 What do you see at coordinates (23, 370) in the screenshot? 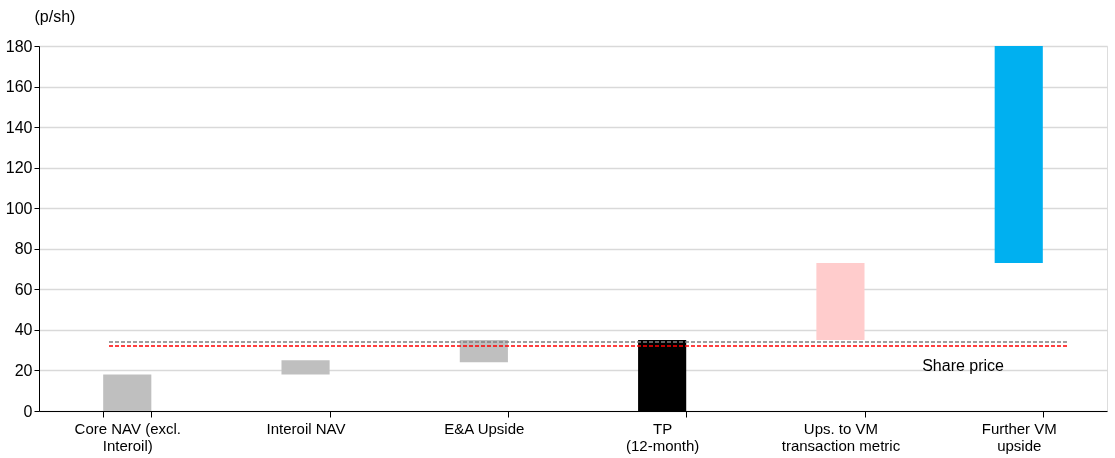
I see `y-tick-label: 20` at bounding box center [23, 370].